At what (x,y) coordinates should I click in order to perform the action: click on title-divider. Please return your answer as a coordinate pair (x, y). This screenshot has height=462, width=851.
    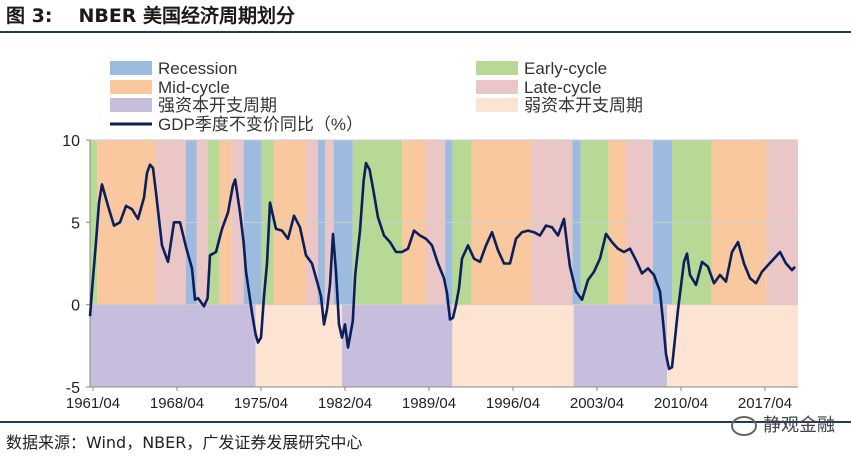
    Looking at the image, I should click on (425, 32).